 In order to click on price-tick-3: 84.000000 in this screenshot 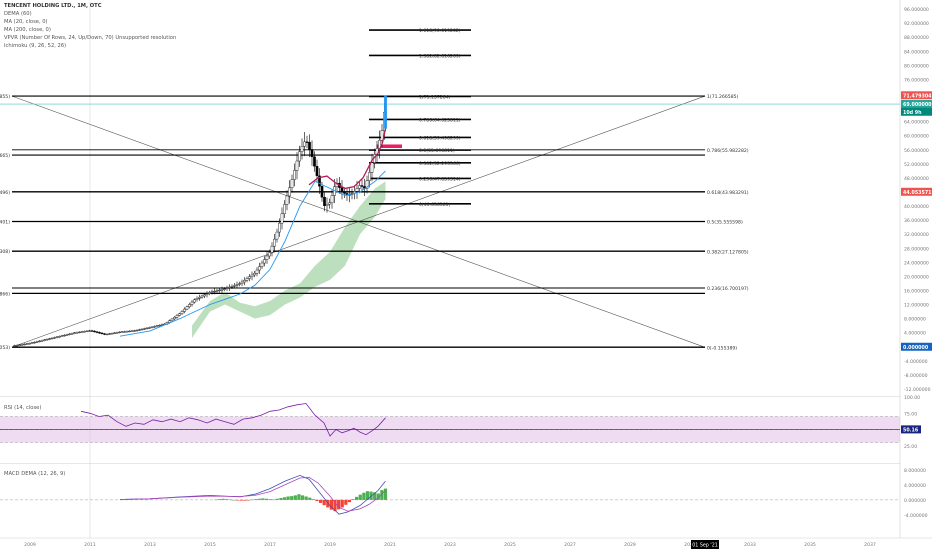, I will do `click(916, 52)`.